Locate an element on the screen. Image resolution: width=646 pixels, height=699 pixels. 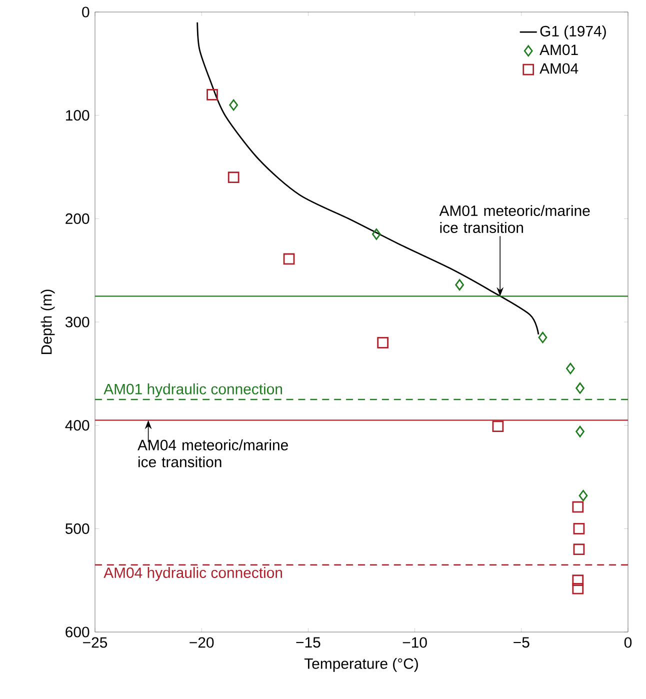
ref-line-label: AM01 hydraulic connection is located at coordinates (193, 390).